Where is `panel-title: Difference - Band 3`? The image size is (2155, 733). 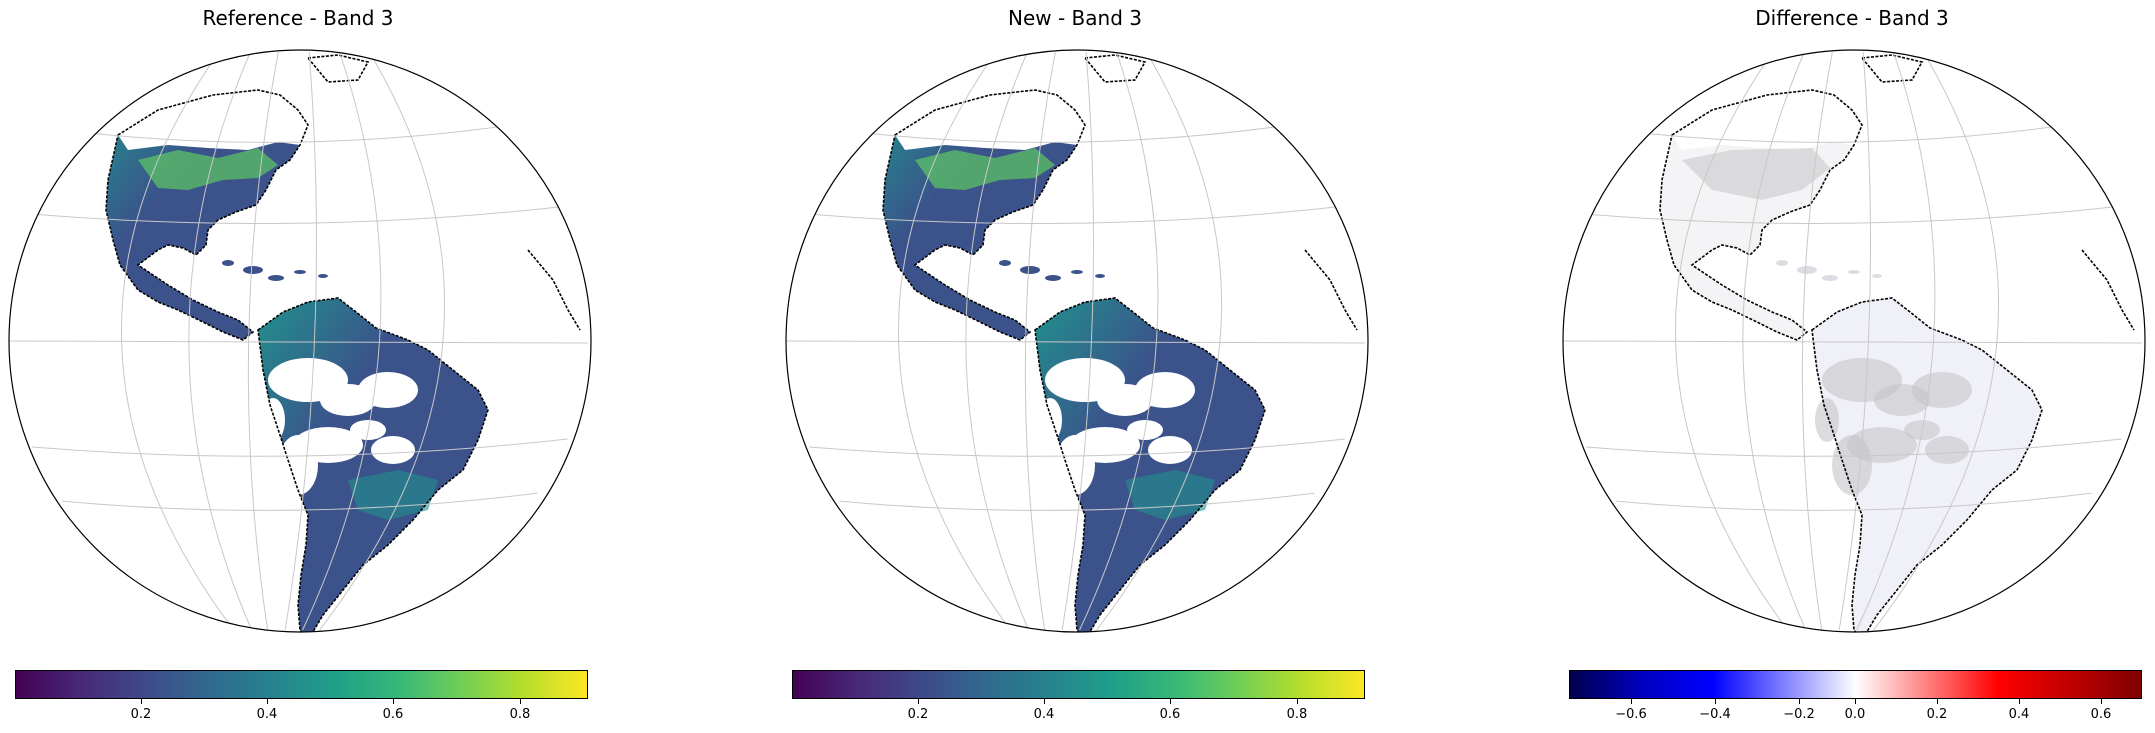
panel-title: Difference - Band 3 is located at coordinates (1852, 18).